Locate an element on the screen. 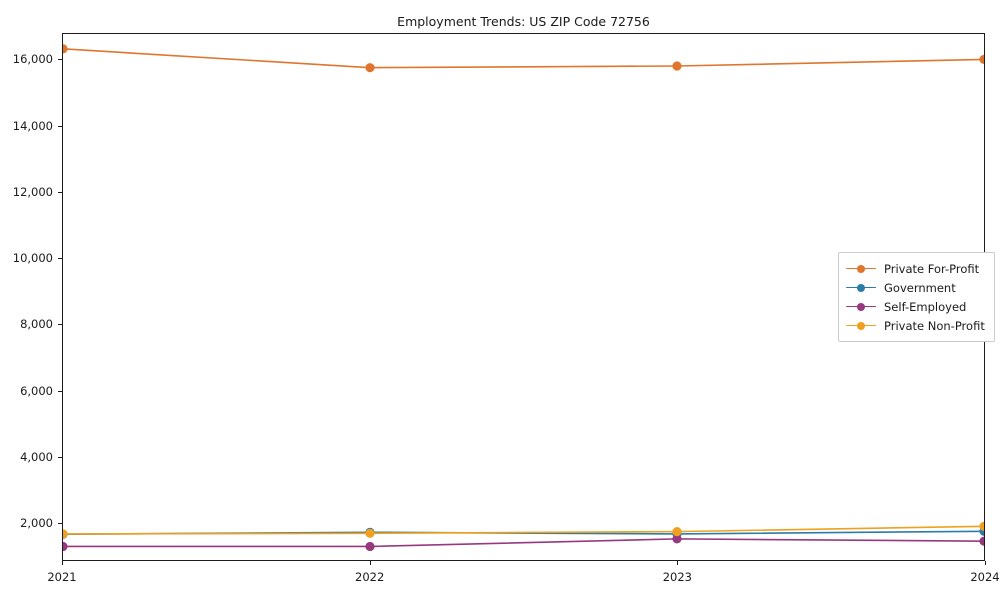 The image size is (1000, 600). x-axis-tick-label: 2023 is located at coordinates (677, 577).